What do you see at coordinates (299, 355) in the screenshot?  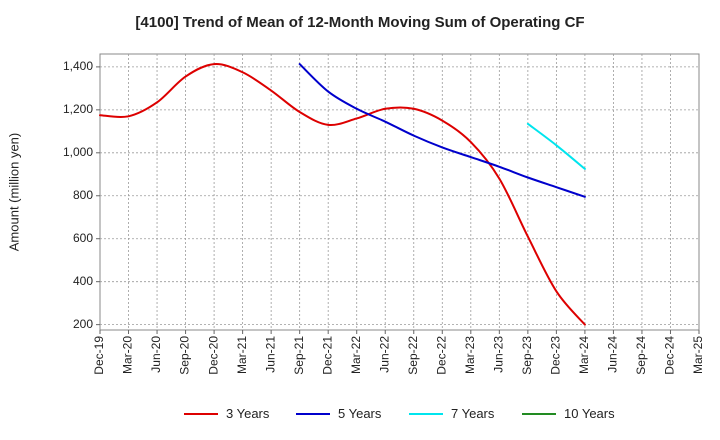 I see `x-tick-label: Sep-21` at bounding box center [299, 355].